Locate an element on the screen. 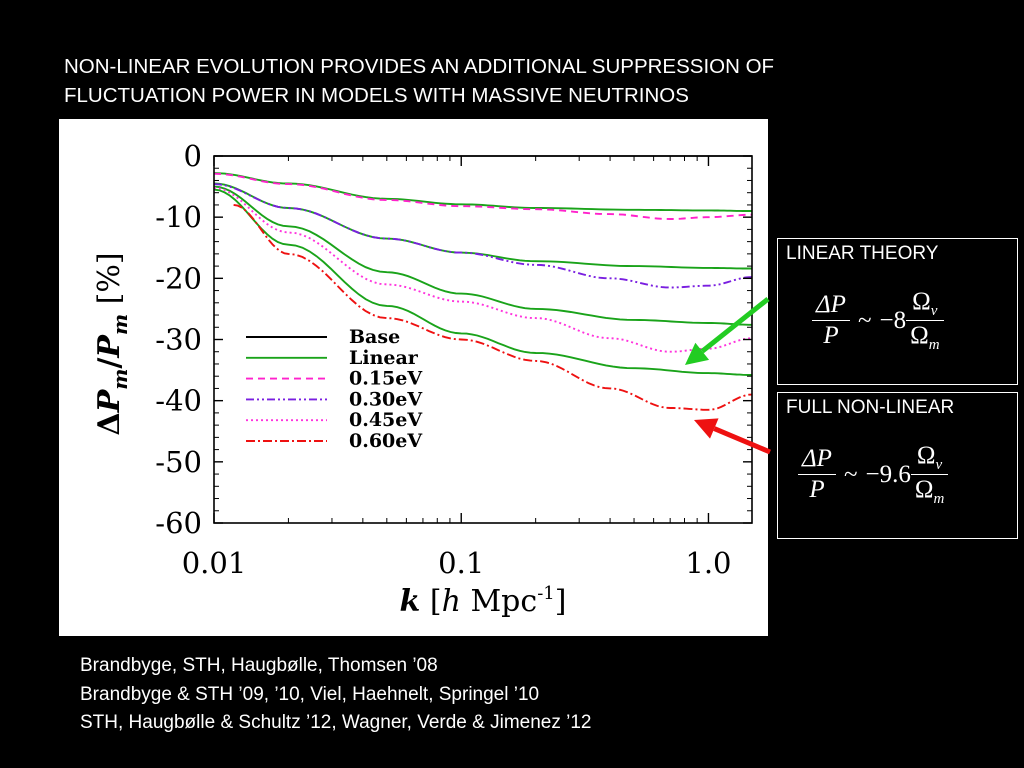 This screenshot has width=1024, height=768. full-nonlinear-box: FULL NON-LINEAR ΔP P ~ −9.6 Ων Ωm is located at coordinates (897, 465).